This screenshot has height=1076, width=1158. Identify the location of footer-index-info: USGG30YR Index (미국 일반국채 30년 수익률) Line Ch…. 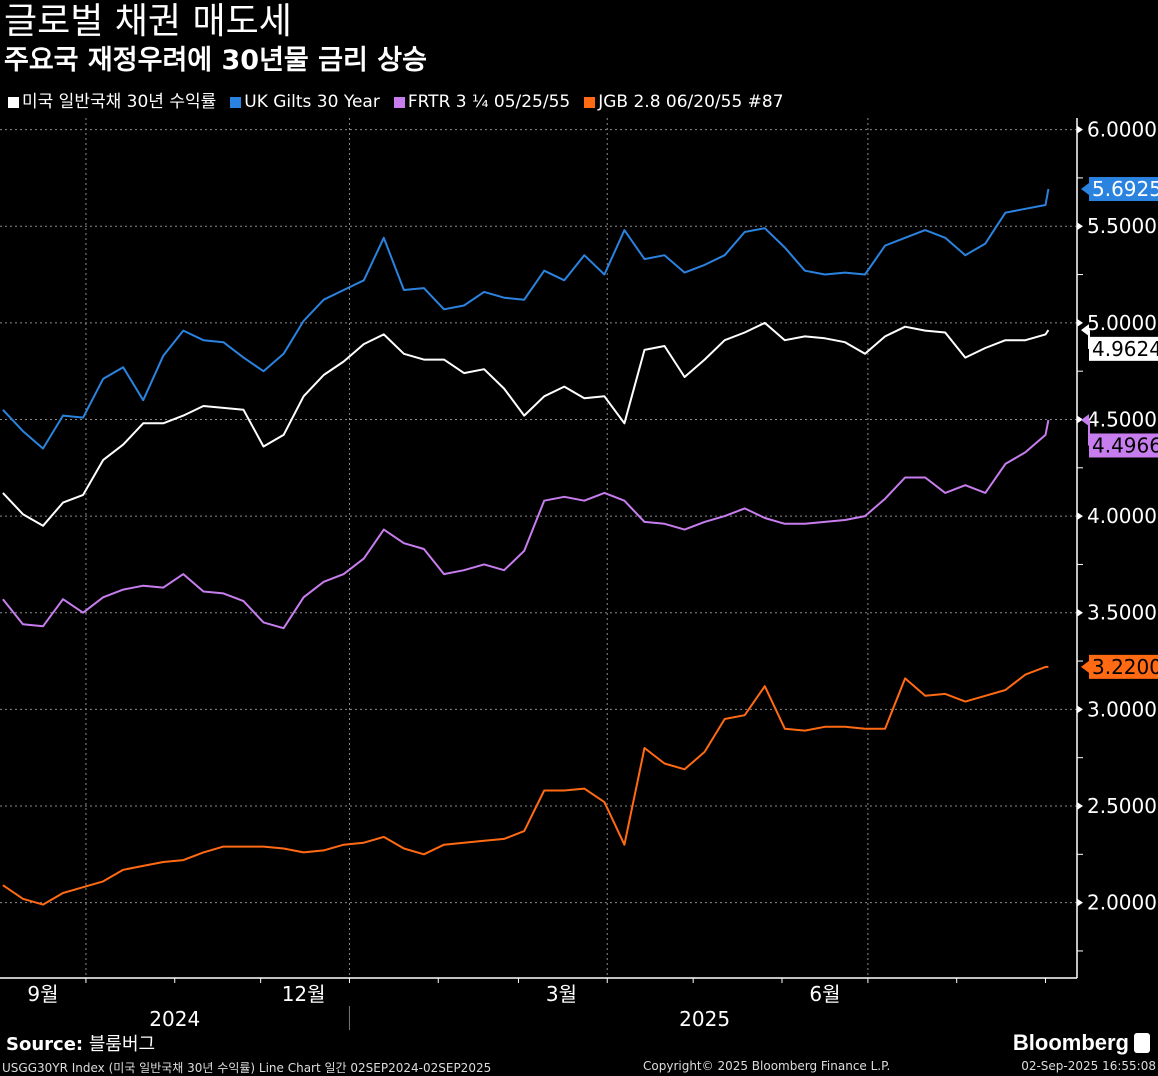
(247, 1068).